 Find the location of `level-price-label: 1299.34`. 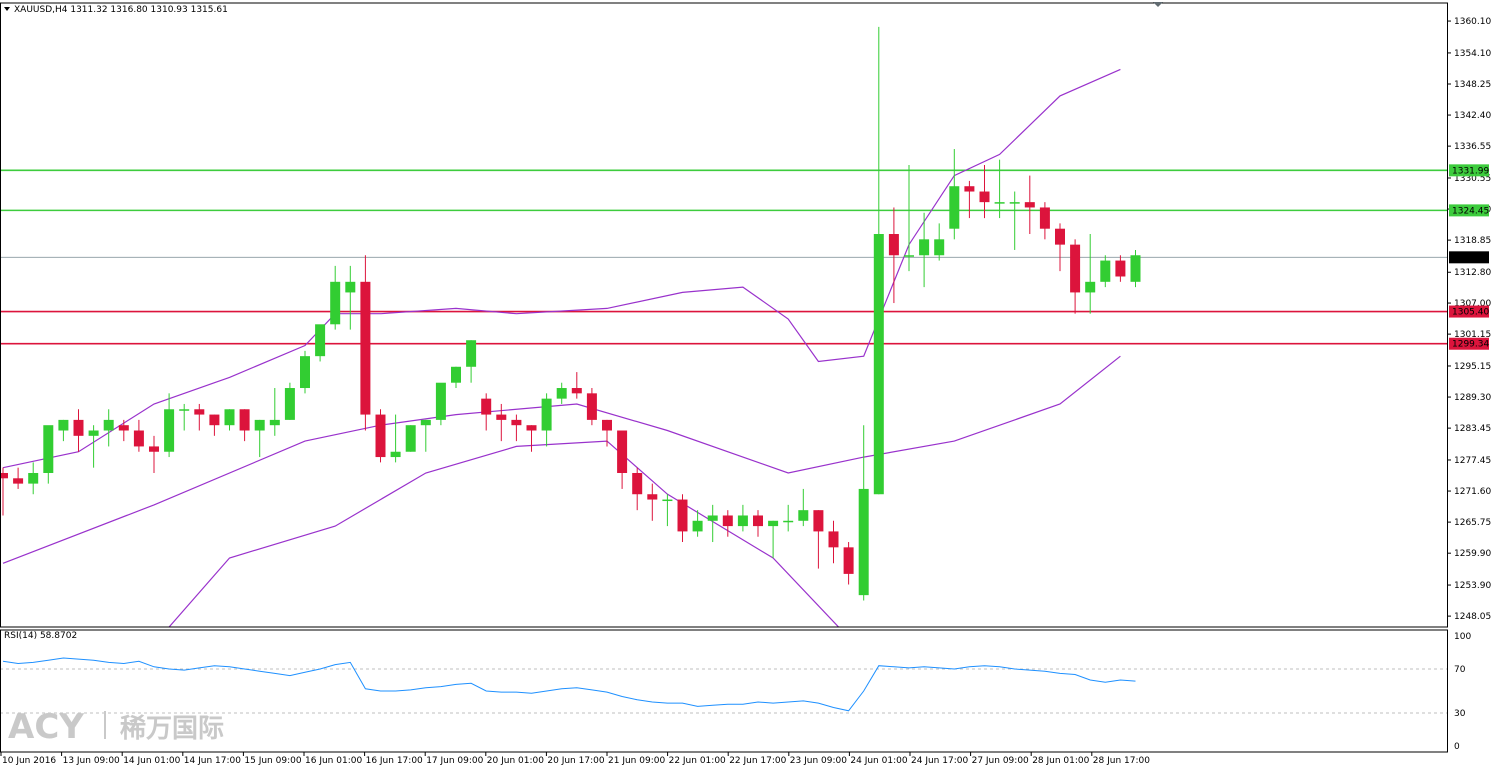

level-price-label: 1299.34 is located at coordinates (1470, 345).